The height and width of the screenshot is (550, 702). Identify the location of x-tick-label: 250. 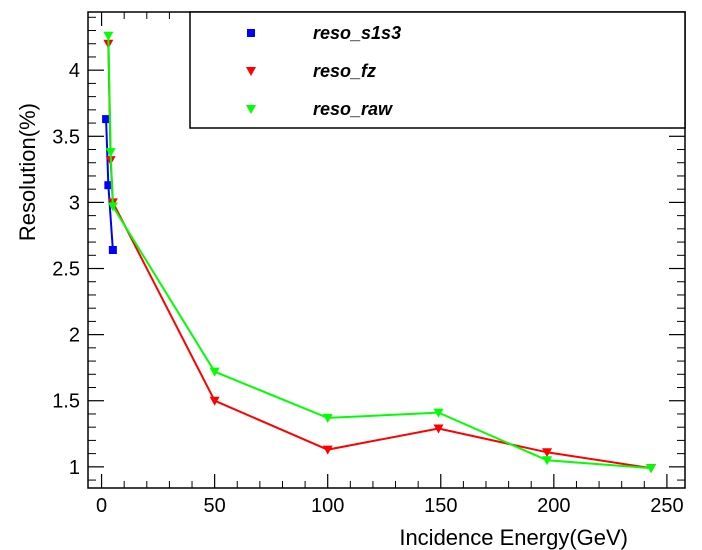
(666, 506).